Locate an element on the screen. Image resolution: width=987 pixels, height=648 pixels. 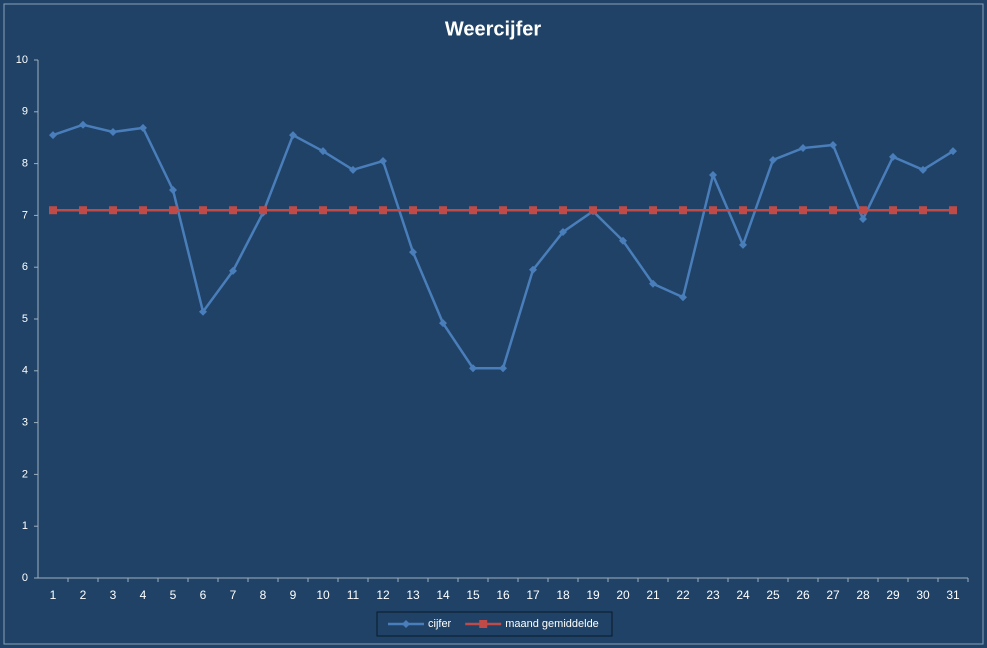
x-tick-label: 27 is located at coordinates (833, 595).